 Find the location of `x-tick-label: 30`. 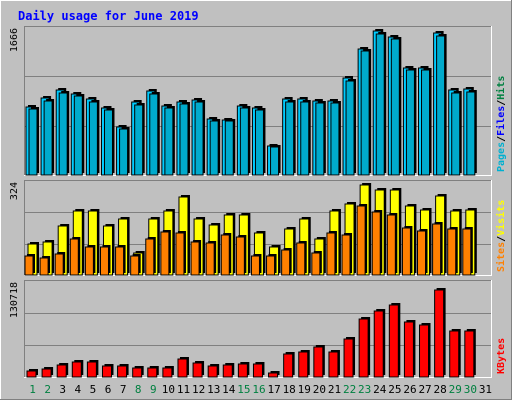

x-tick-label: 30 is located at coordinates (470, 389).